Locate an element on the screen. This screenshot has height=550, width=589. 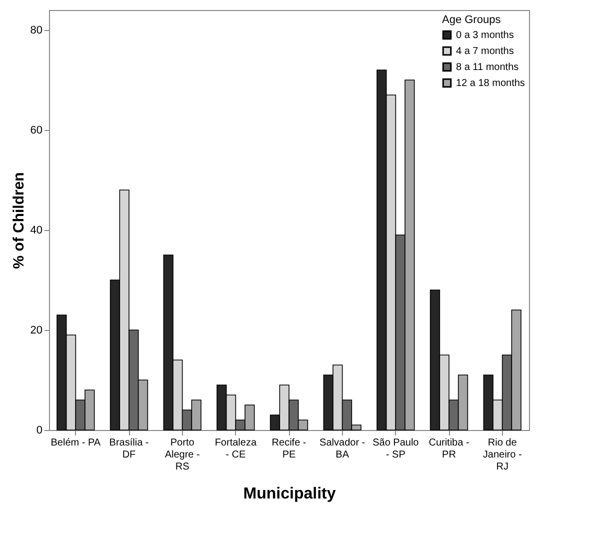
x-tick-label: Salvador - BA is located at coordinates (343, 449).